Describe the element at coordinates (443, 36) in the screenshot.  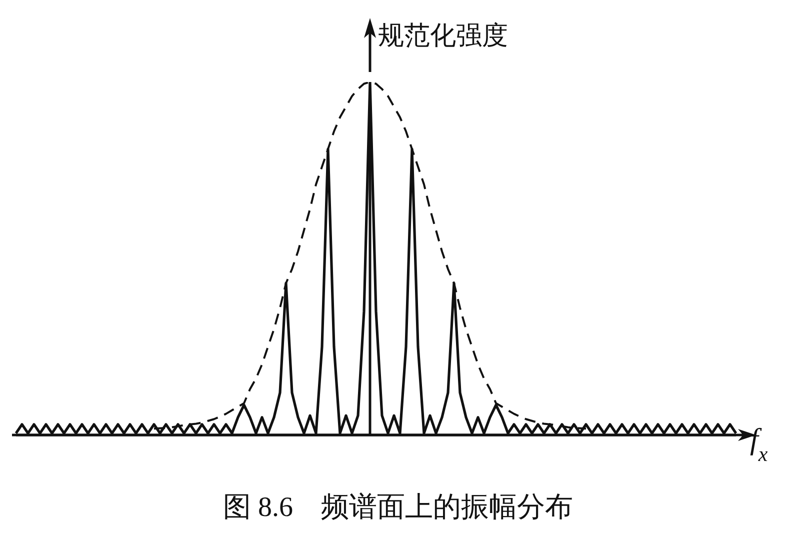
I see `y-axis-title: 规范化强度` at that location.